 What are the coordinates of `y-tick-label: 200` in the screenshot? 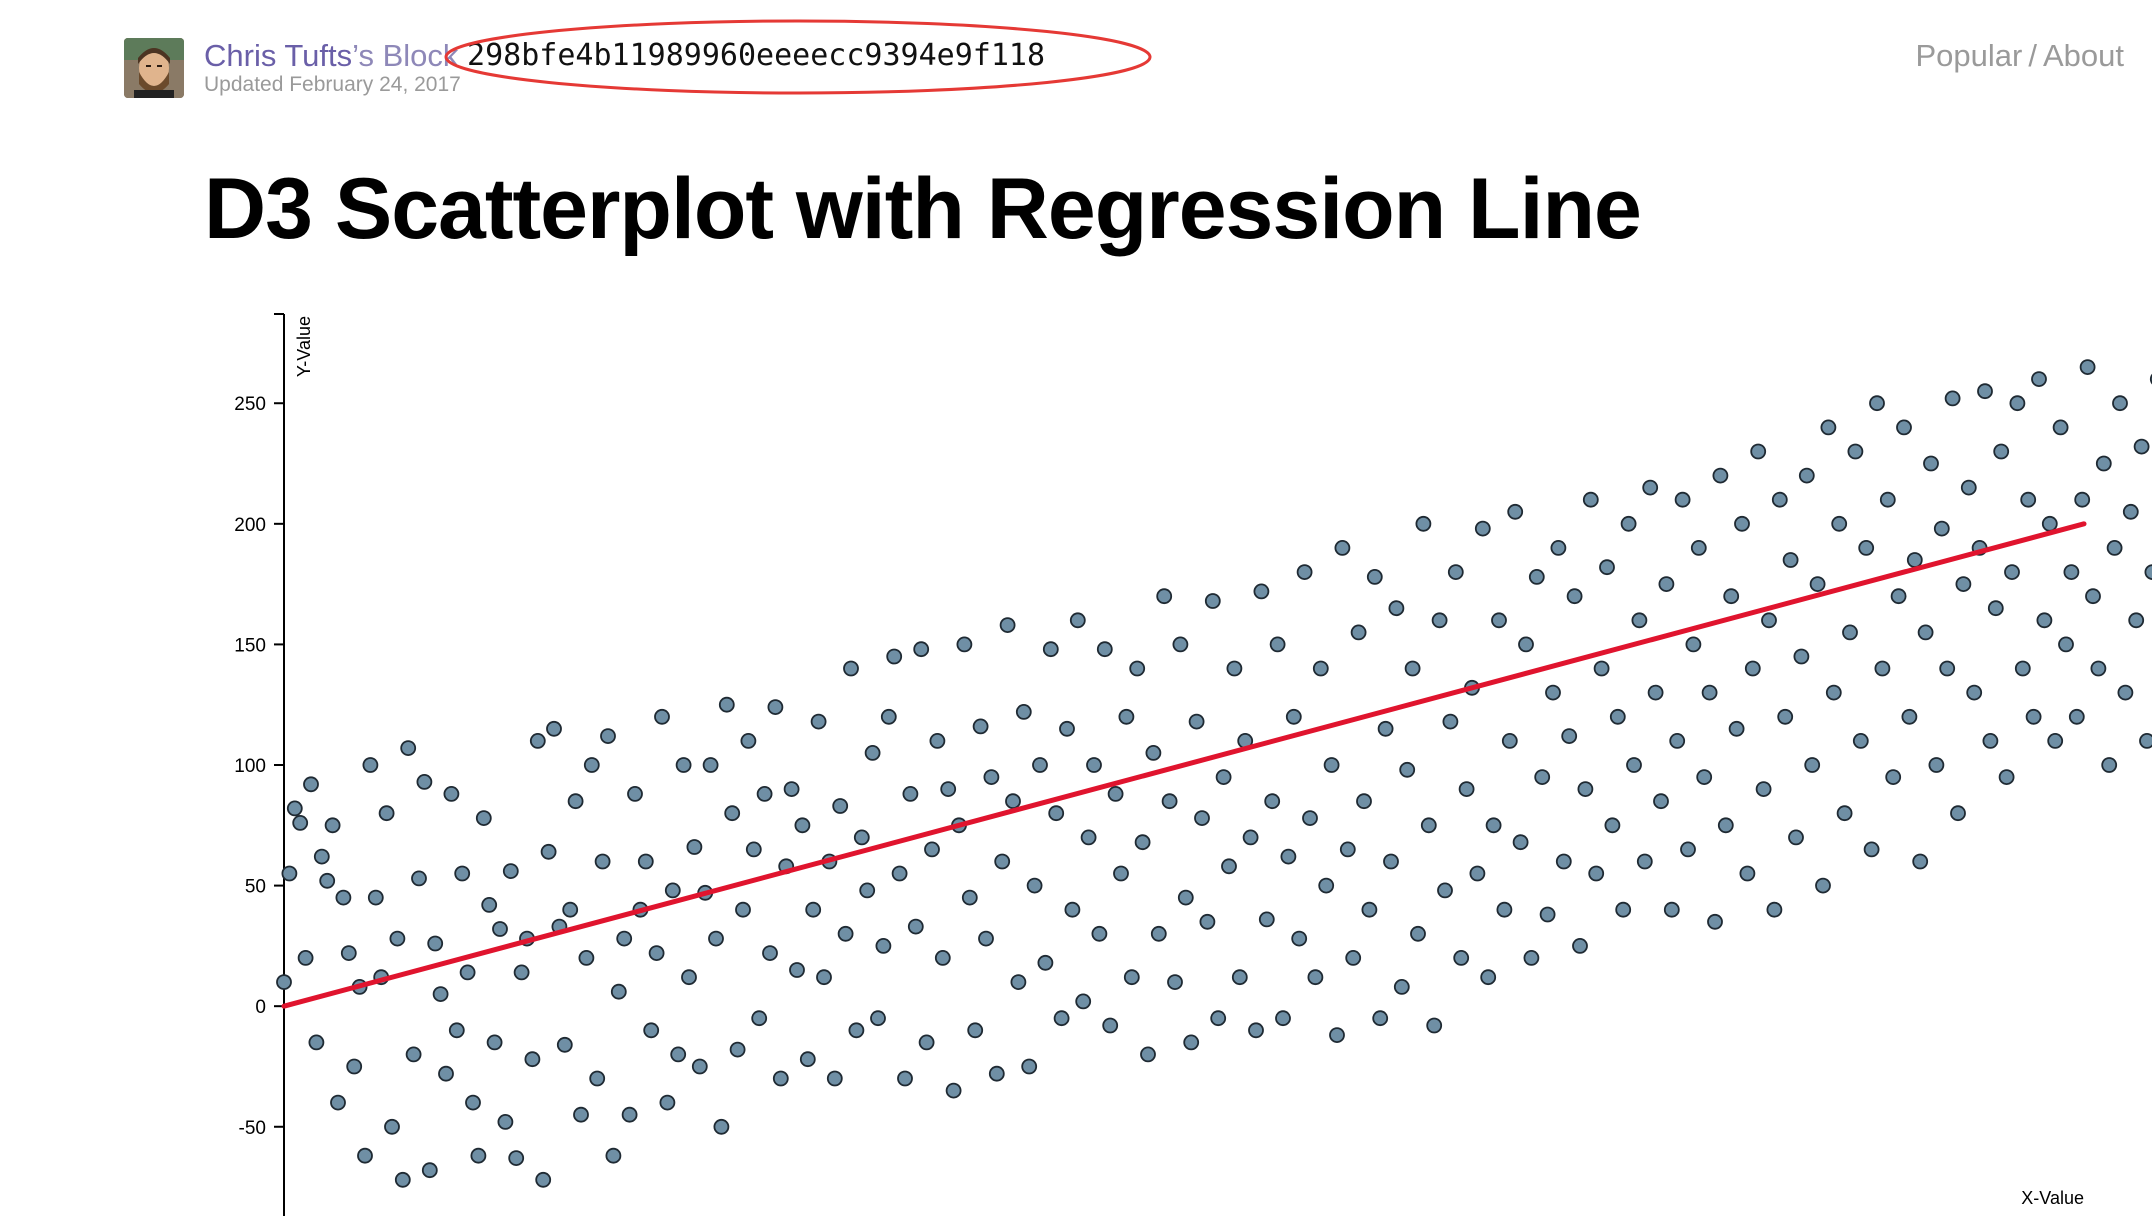 It's located at (250, 525).